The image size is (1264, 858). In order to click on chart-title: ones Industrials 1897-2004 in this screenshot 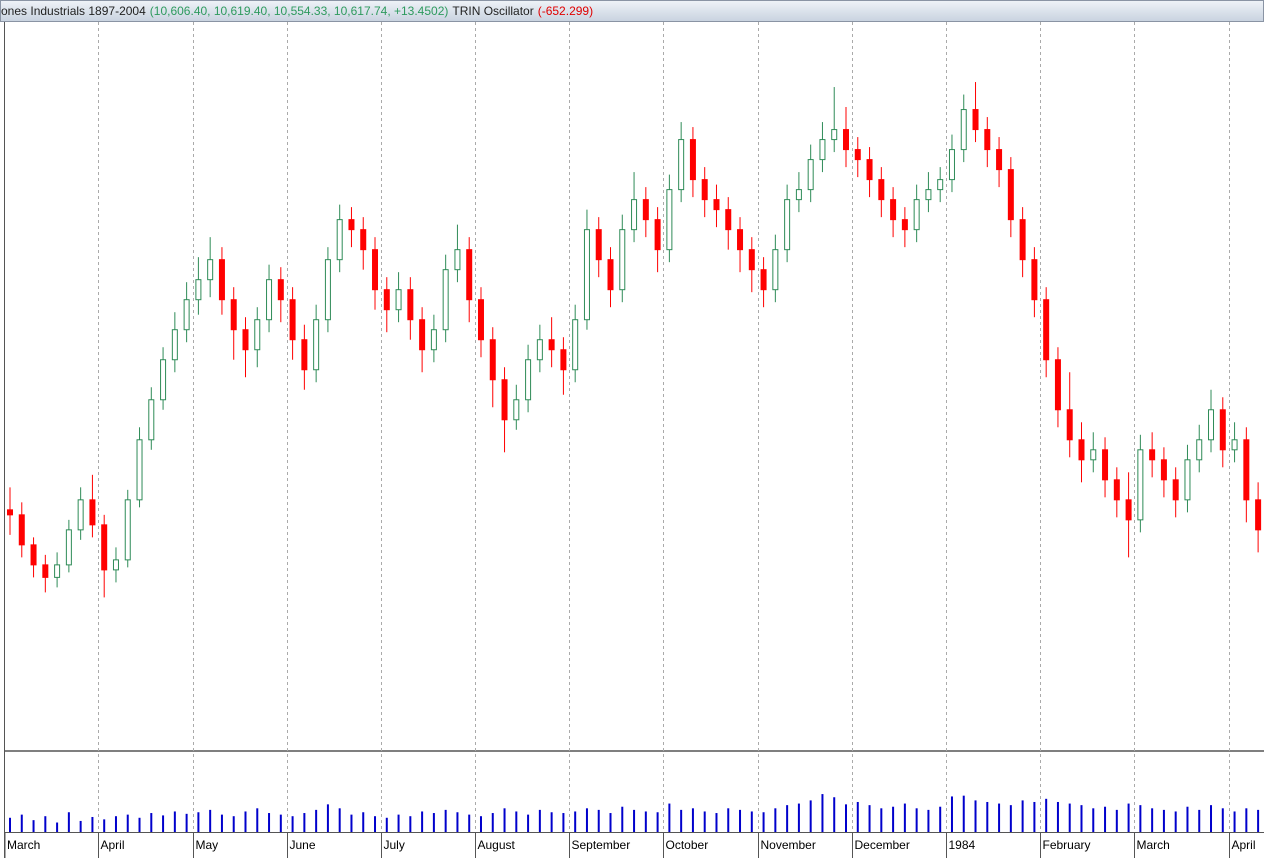, I will do `click(73, 11)`.